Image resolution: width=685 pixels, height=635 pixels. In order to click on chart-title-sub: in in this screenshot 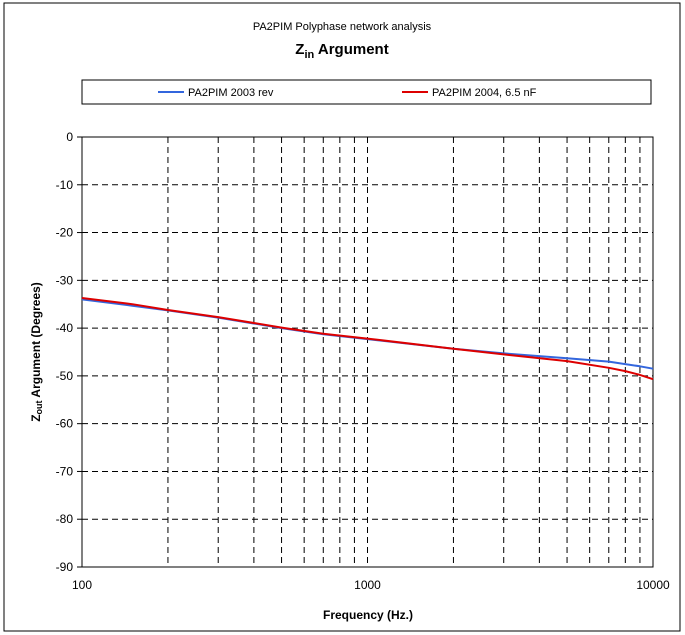, I will do `click(309, 55)`.